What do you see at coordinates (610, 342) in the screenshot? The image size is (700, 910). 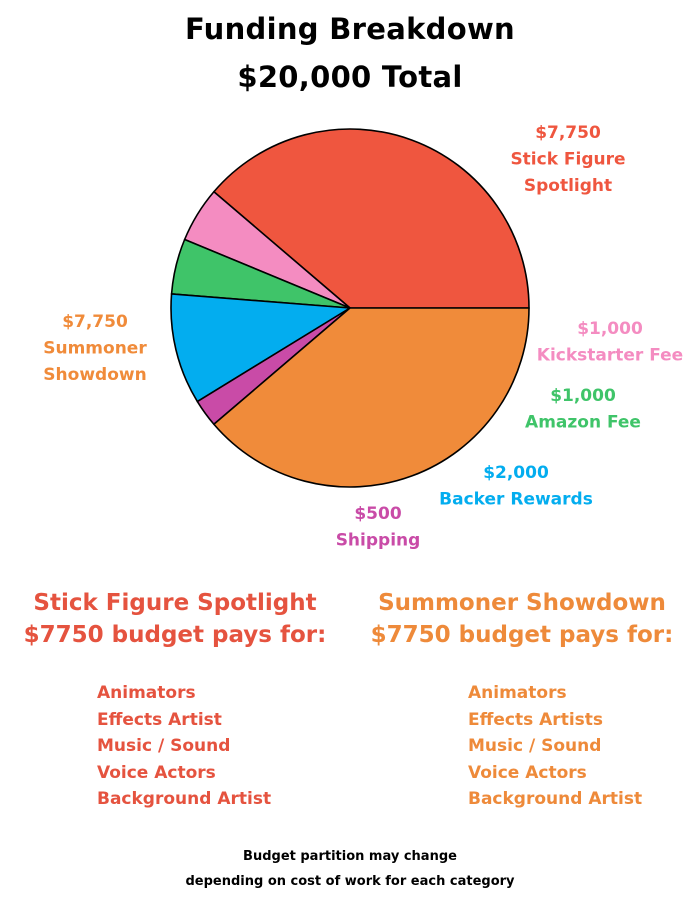 I see `slice-label-kickstarter-fee: $1,000 Kickstarter Fee` at bounding box center [610, 342].